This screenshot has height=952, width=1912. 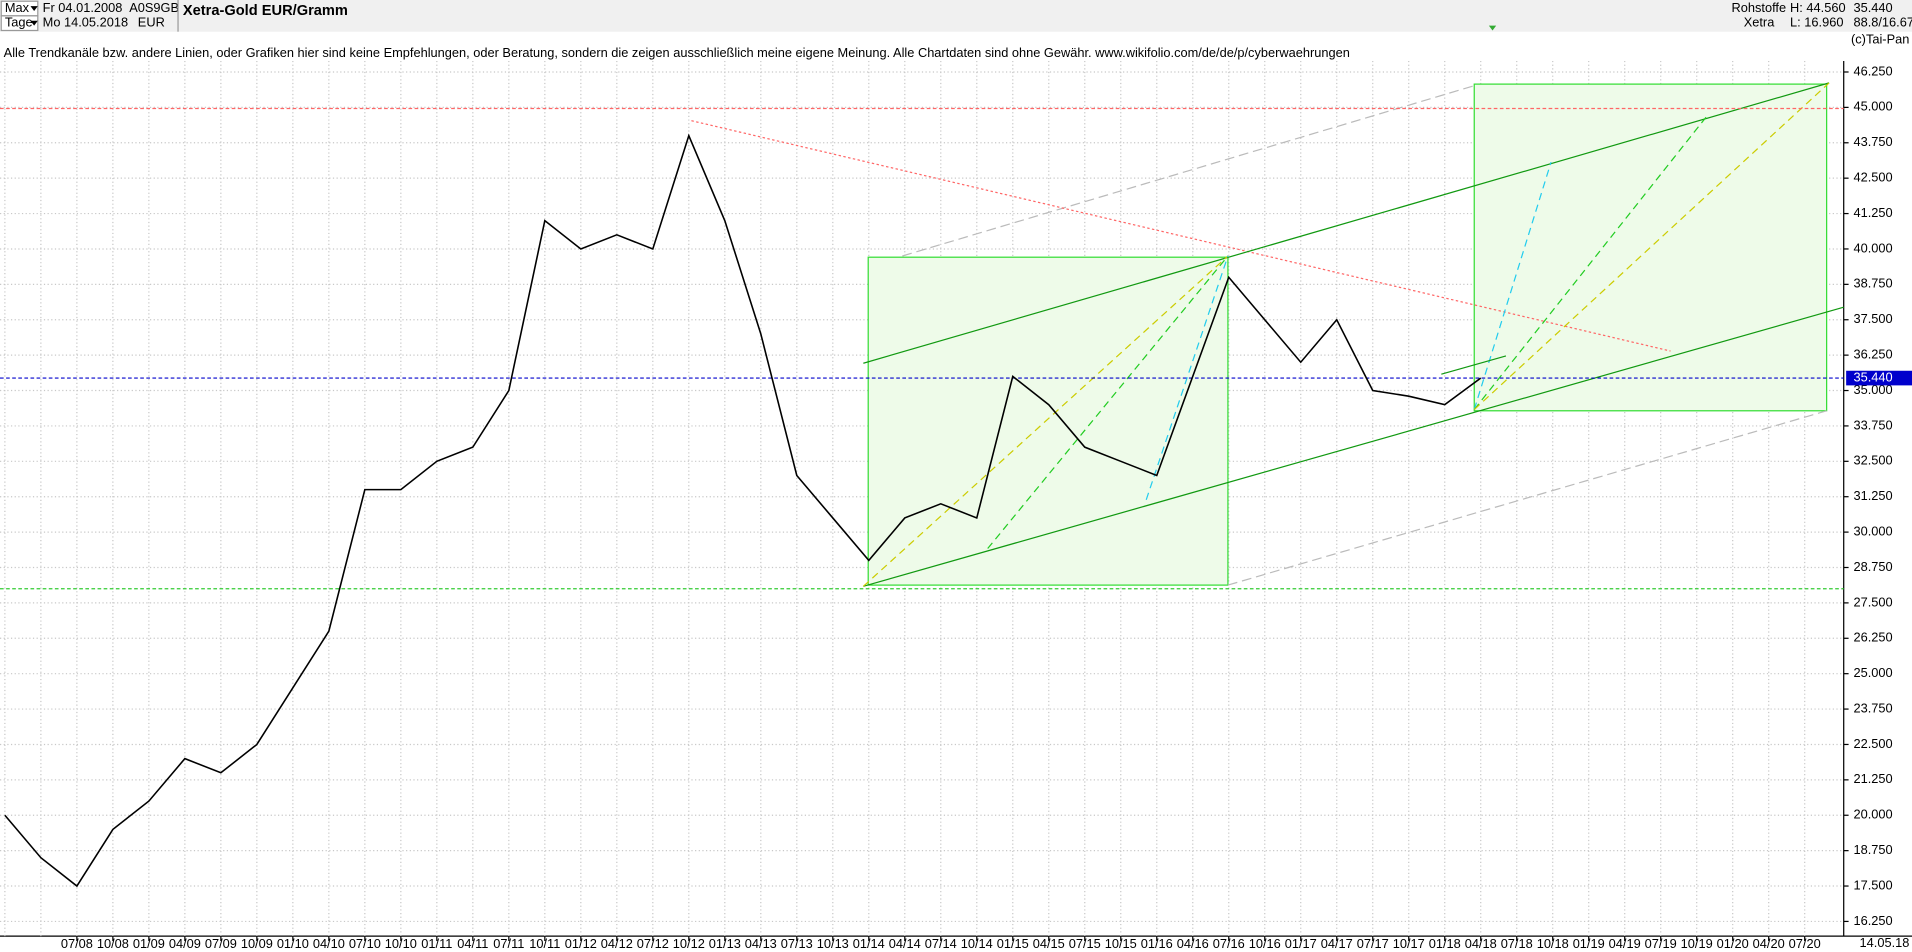 What do you see at coordinates (1818, 7) in the screenshot?
I see `high: H: 44.560` at bounding box center [1818, 7].